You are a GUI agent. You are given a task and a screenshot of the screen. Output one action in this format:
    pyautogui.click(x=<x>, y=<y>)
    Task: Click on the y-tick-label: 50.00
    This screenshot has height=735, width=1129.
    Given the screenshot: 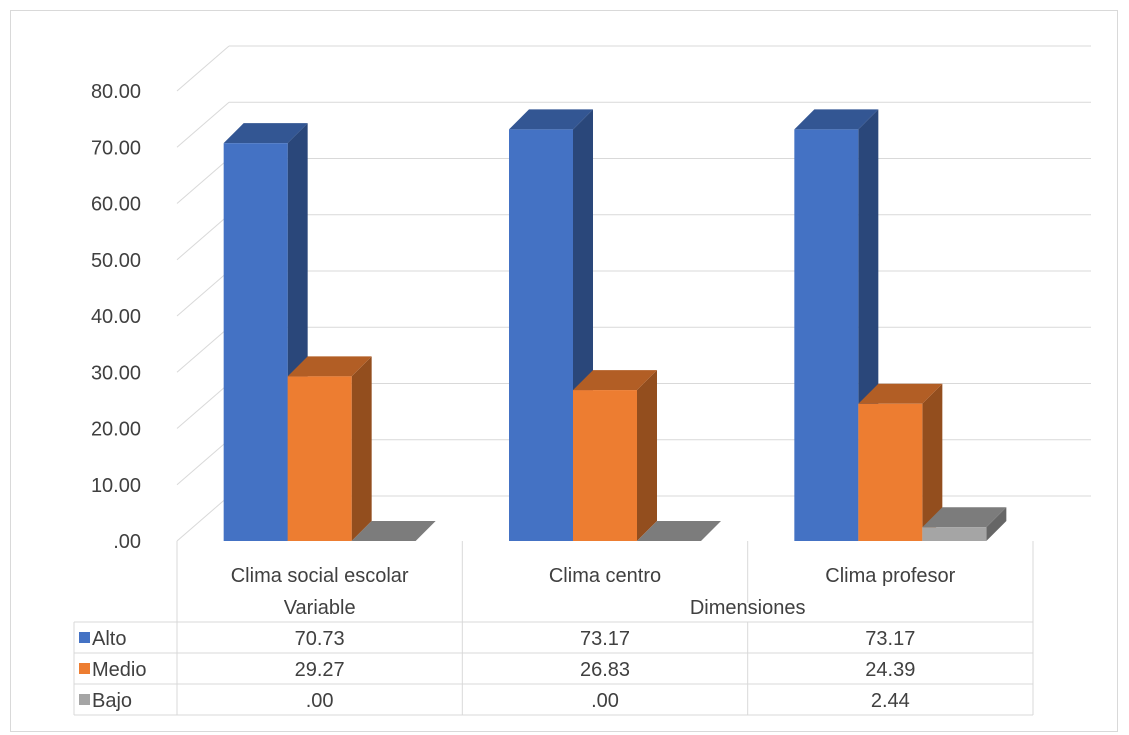 What is the action you would take?
    pyautogui.click(x=116, y=261)
    